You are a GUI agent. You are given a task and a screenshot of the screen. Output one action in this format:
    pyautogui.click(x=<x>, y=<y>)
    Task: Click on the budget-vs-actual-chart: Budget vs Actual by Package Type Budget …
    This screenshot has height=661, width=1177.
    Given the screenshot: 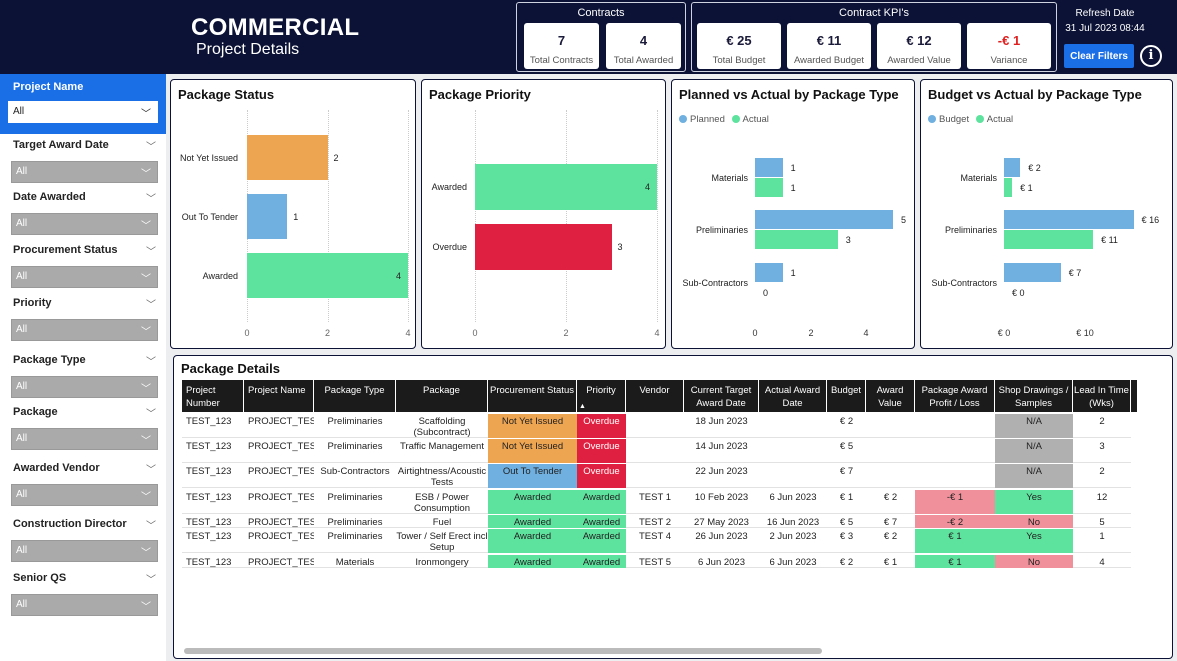 What is the action you would take?
    pyautogui.click(x=1046, y=214)
    